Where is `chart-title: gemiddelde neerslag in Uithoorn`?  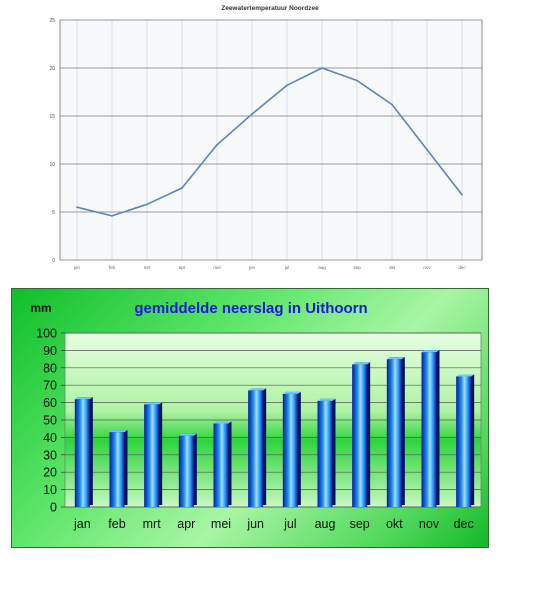
chart-title: gemiddelde neerslag in Uithoorn is located at coordinates (250, 308).